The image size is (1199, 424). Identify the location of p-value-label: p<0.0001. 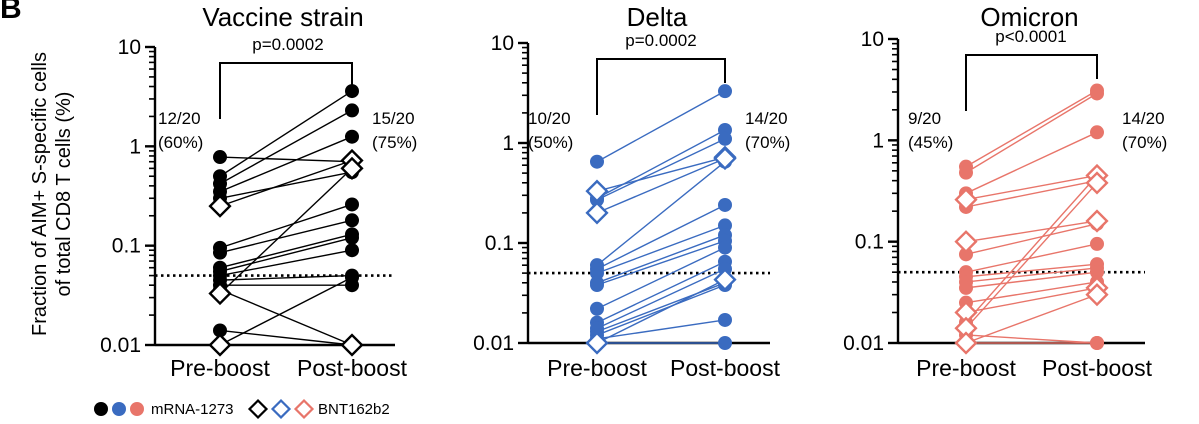
(1030, 36).